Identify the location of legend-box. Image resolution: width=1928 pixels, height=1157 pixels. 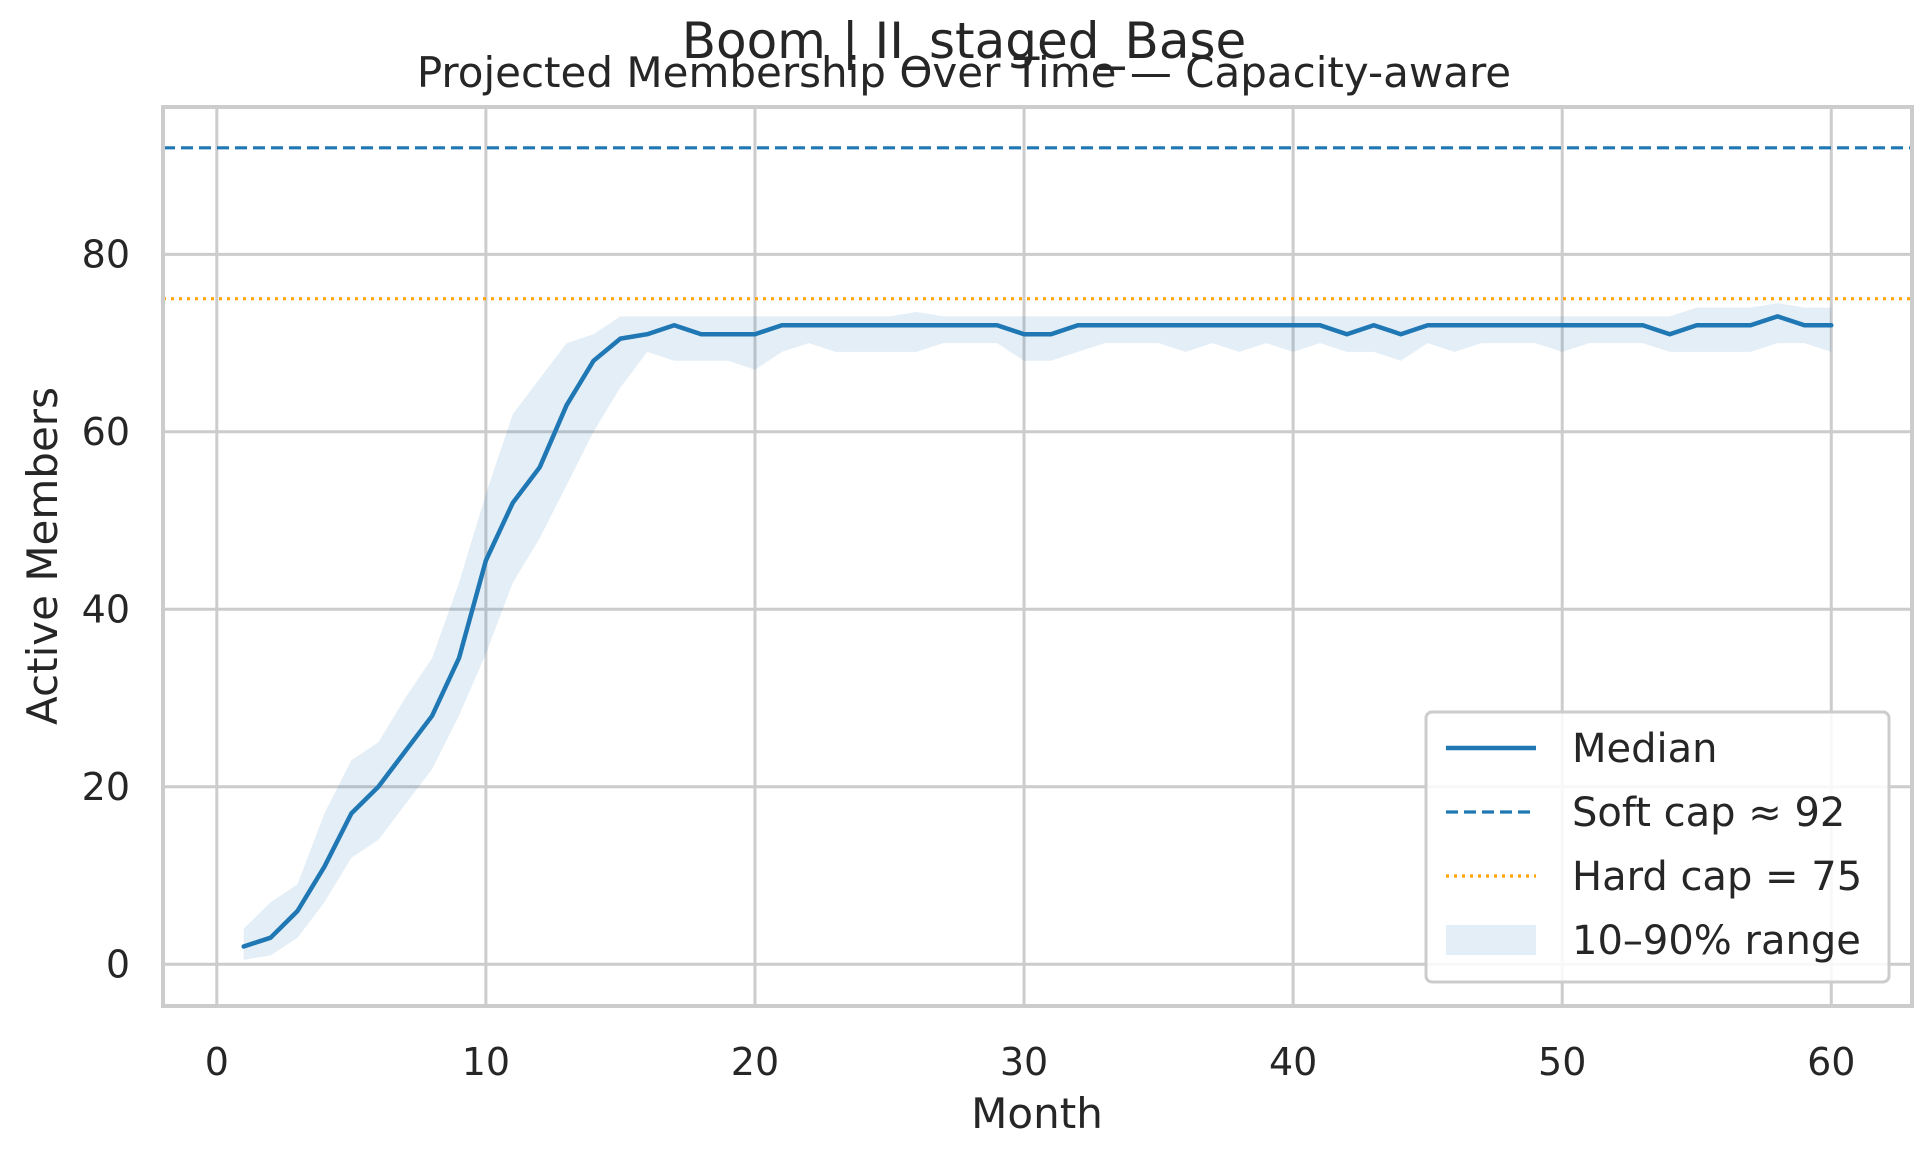
(1657, 847).